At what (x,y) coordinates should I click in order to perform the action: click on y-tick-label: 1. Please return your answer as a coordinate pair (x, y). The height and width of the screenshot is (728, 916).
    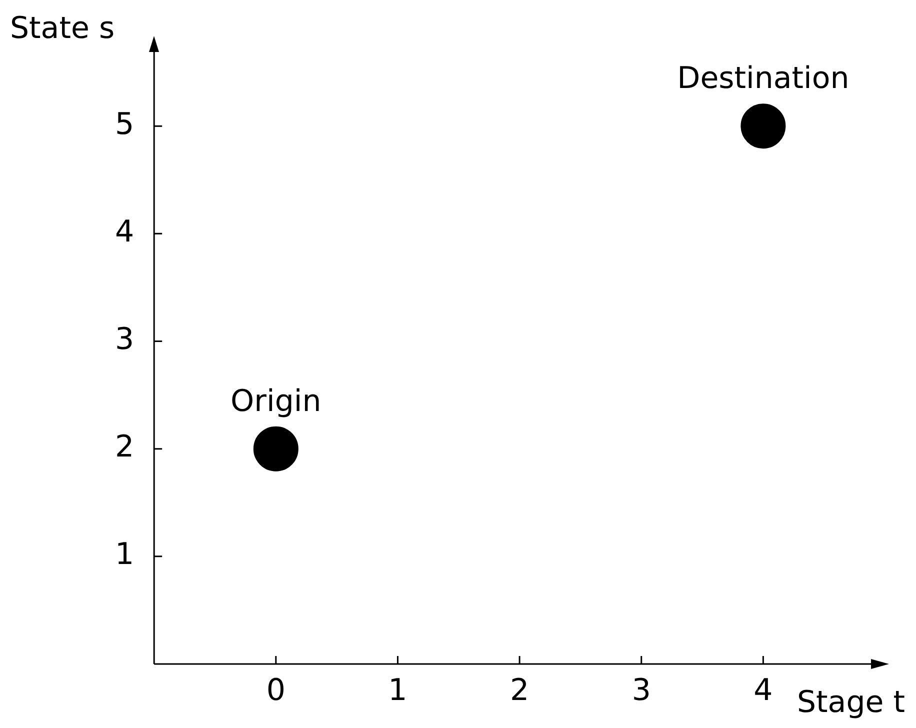
    Looking at the image, I should click on (124, 554).